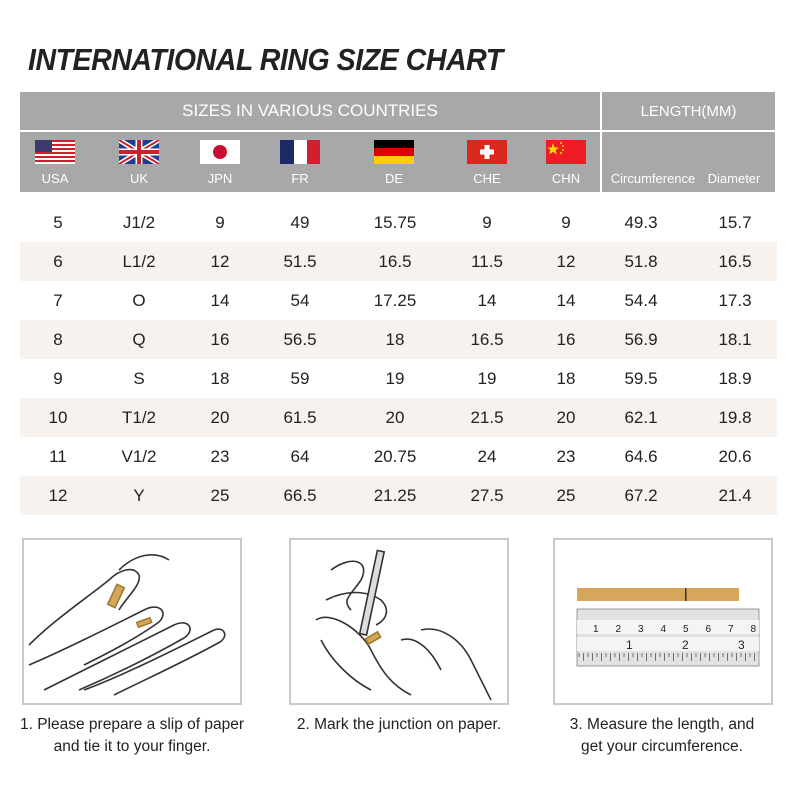  Describe the element at coordinates (300, 152) in the screenshot. I see `france-flag-icon` at that location.